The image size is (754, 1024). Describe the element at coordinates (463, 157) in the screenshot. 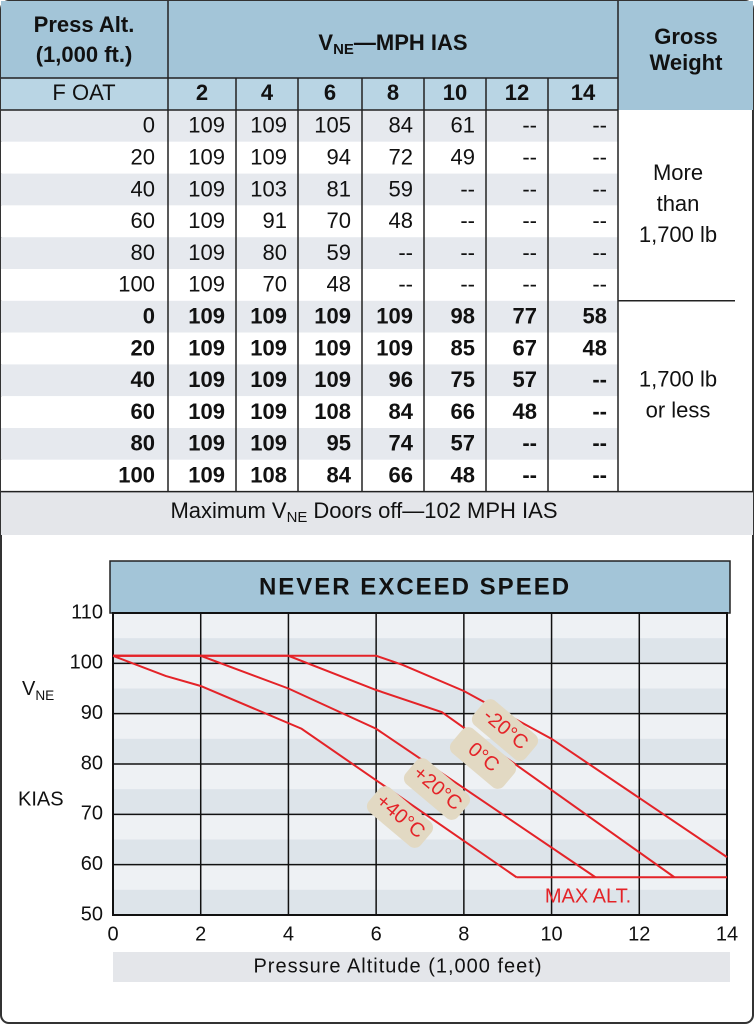

I see `cell: 49` at that location.